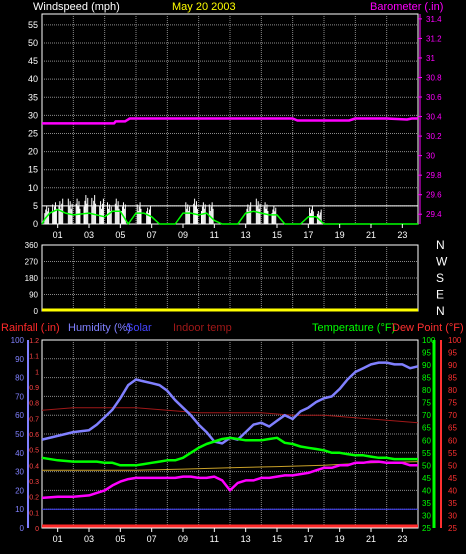 Image resolution: width=466 pixels, height=554 pixels. I want to click on p3-xtick-label: 07, so click(152, 539).